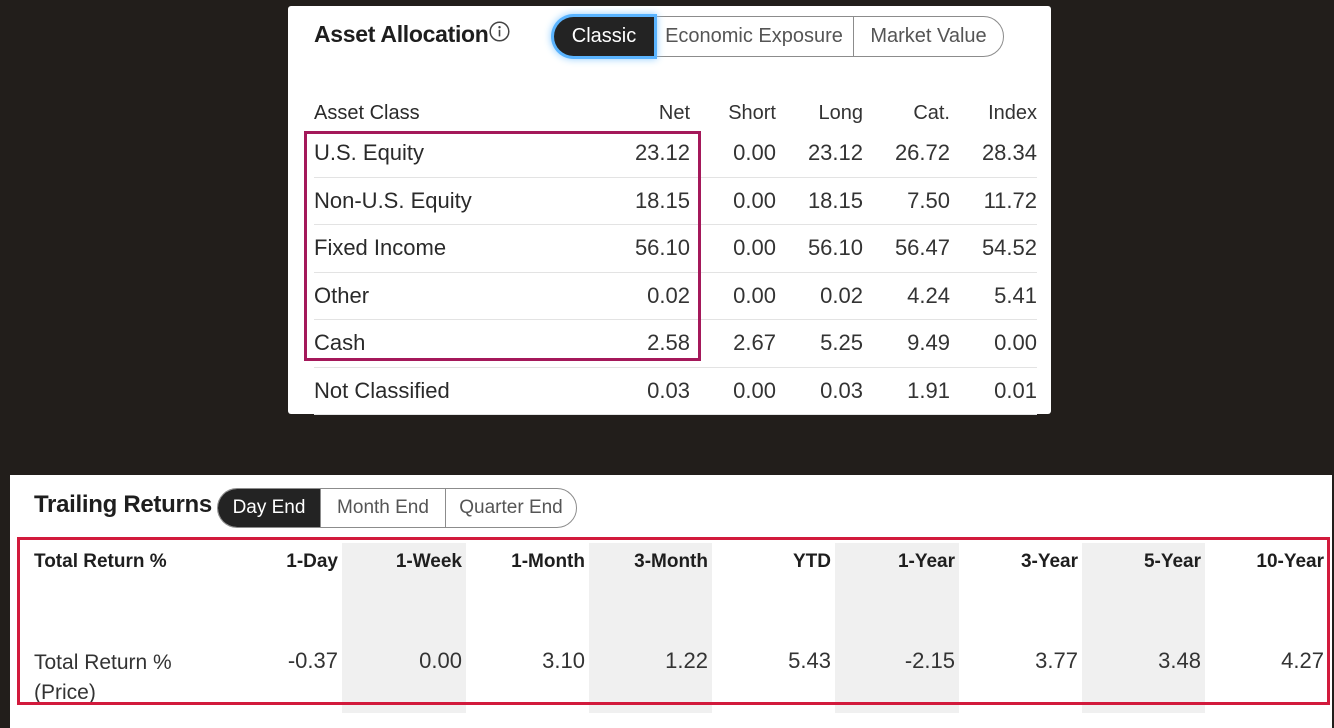 This screenshot has width=1334, height=728. Describe the element at coordinates (662, 200) in the screenshot. I see `net-value: 18.15` at that location.